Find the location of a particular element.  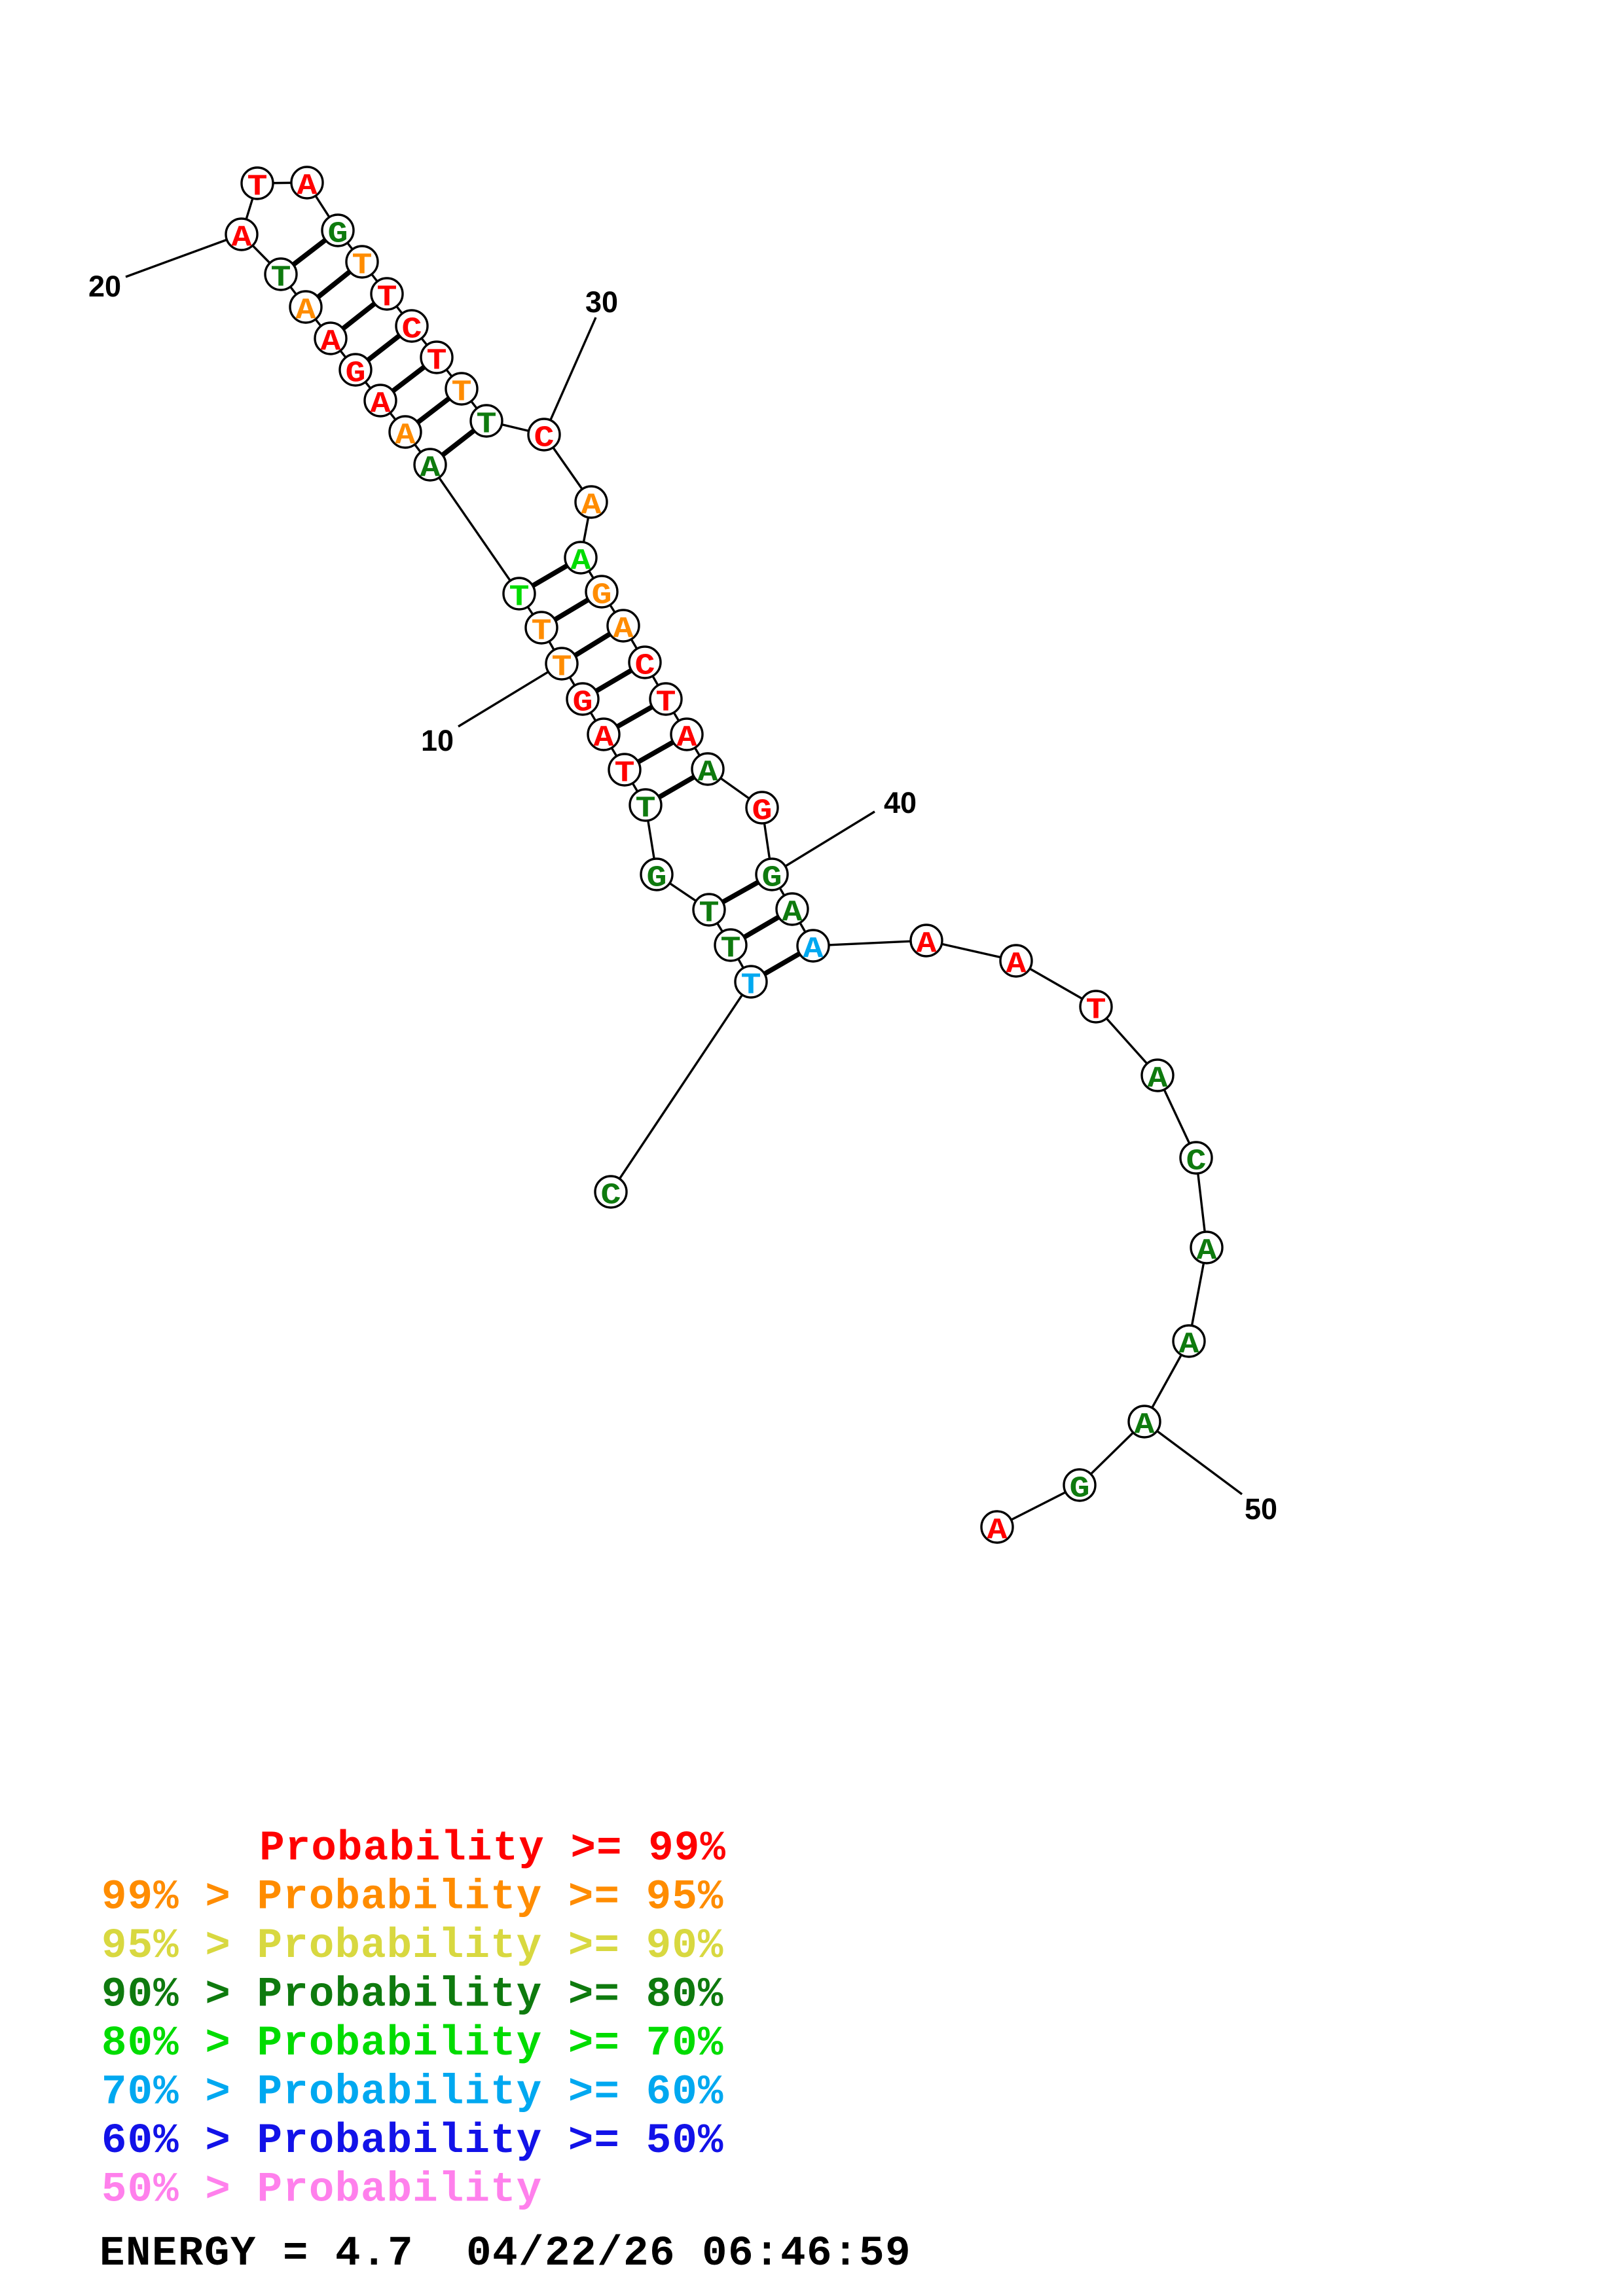

svg-text: 90% > Probability >= 80% is located at coordinates (412, 1995).